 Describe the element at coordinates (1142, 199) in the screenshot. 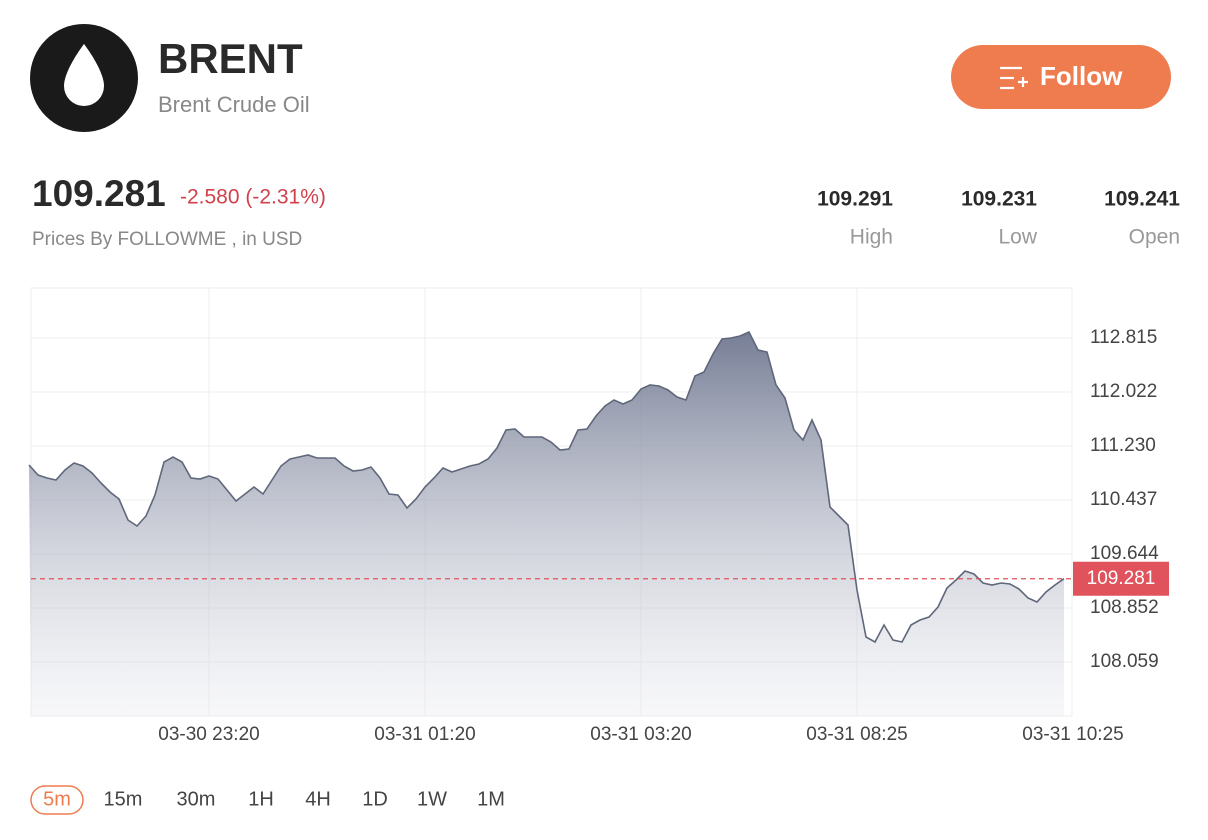

I see `stat-value: 109.241` at that location.